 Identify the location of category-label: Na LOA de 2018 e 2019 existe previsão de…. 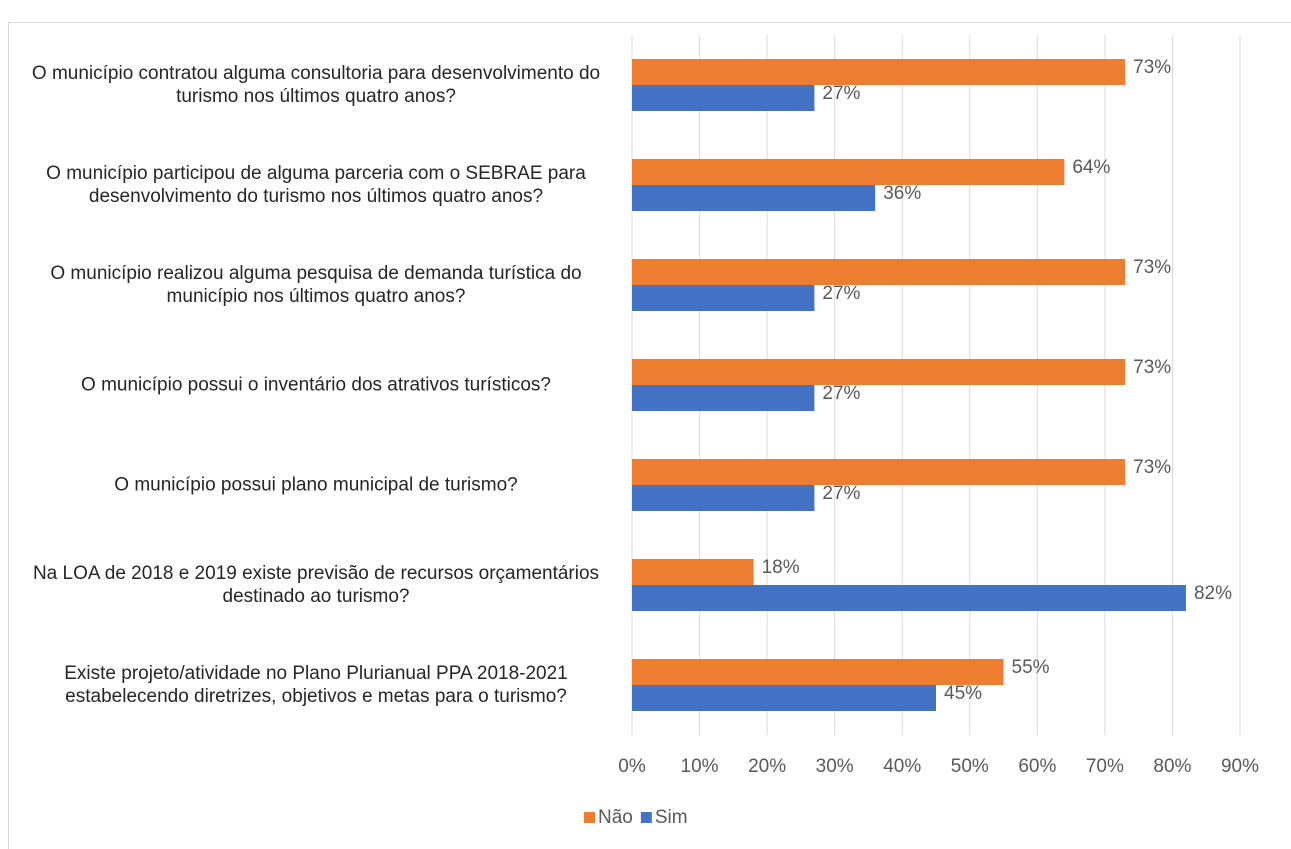
(316, 585).